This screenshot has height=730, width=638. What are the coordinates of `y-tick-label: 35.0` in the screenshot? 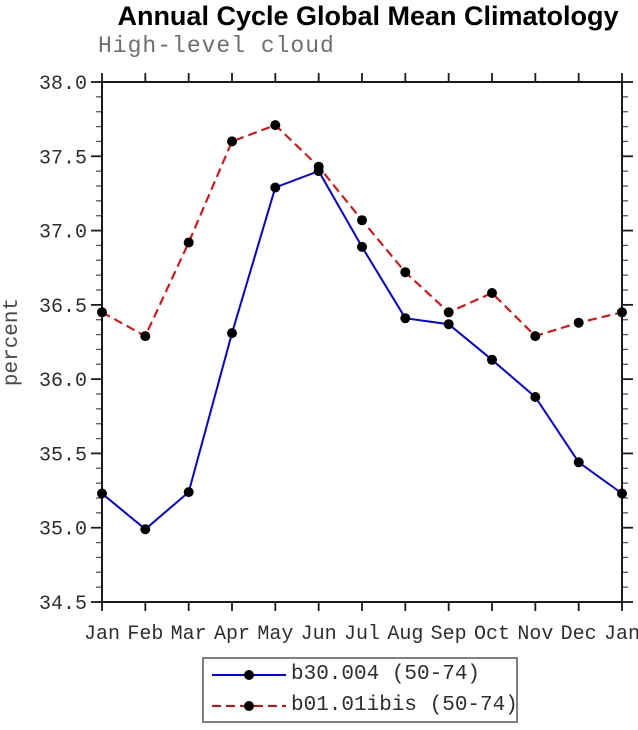 It's located at (63, 530).